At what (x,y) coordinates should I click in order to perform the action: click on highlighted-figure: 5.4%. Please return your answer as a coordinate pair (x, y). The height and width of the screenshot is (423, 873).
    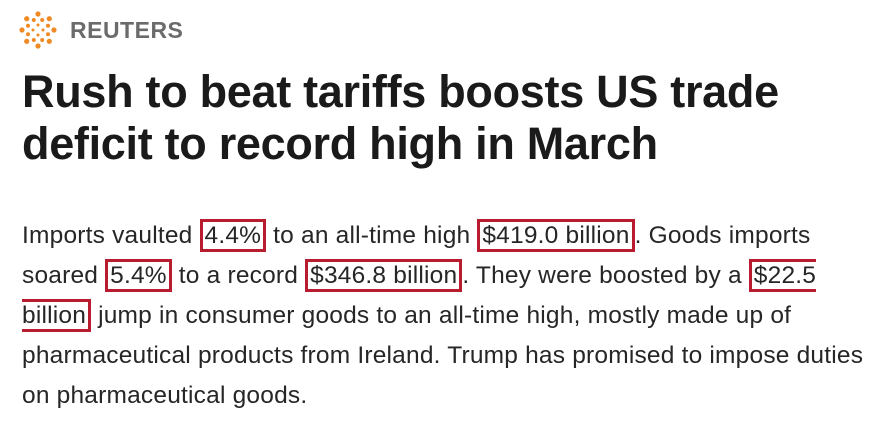
    Looking at the image, I should click on (138, 275).